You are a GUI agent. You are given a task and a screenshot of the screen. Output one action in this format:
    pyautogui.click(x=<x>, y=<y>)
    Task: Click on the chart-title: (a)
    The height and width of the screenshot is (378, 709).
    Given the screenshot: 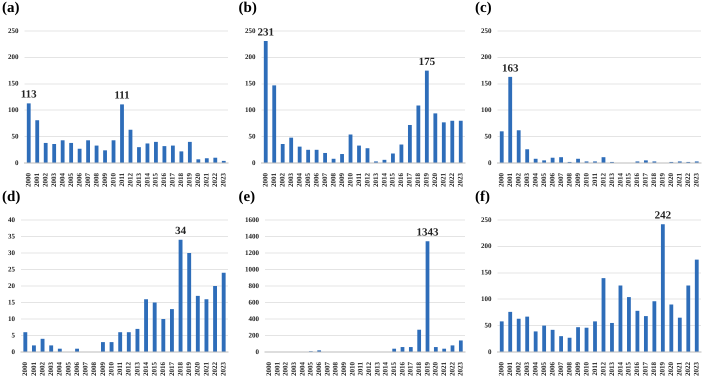 What is the action you would take?
    pyautogui.click(x=11, y=8)
    